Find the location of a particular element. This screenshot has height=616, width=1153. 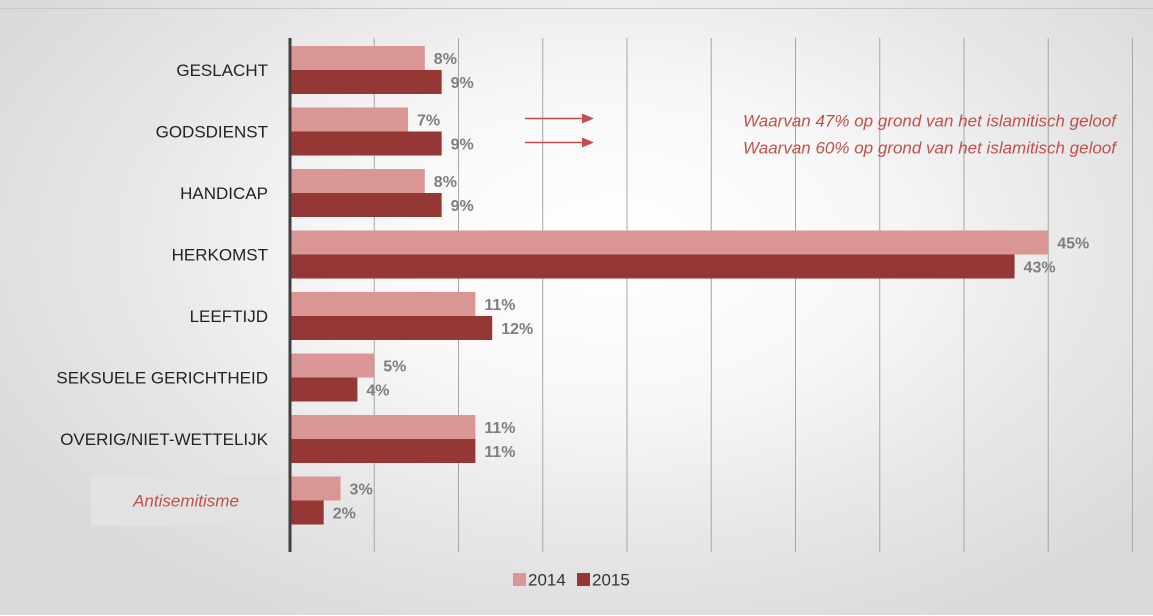

data-label-2014: 7% is located at coordinates (428, 121).